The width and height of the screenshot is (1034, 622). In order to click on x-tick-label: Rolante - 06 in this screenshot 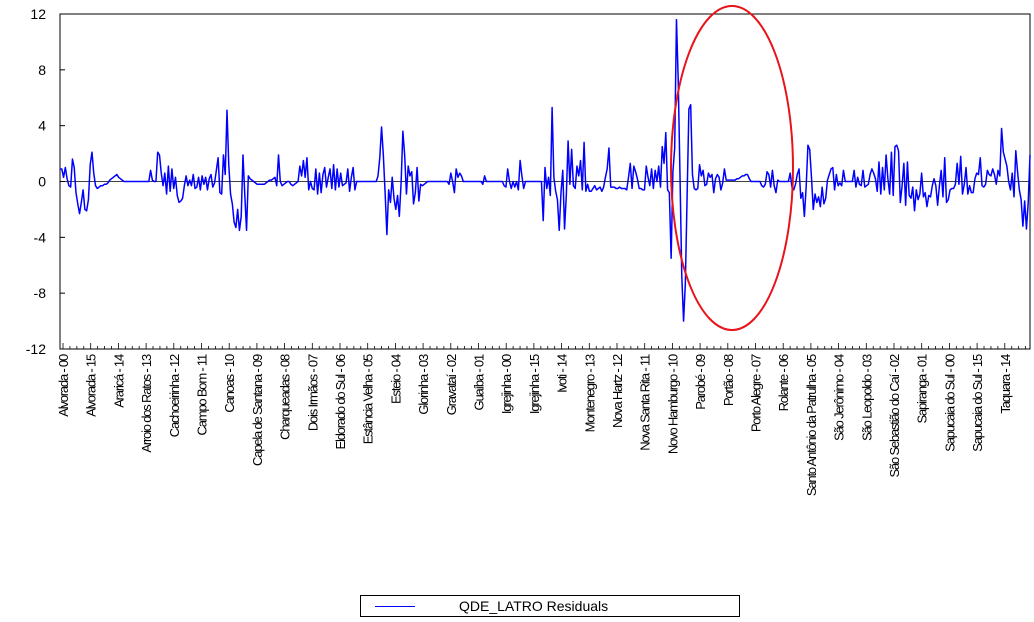, I will do `click(783, 382)`.